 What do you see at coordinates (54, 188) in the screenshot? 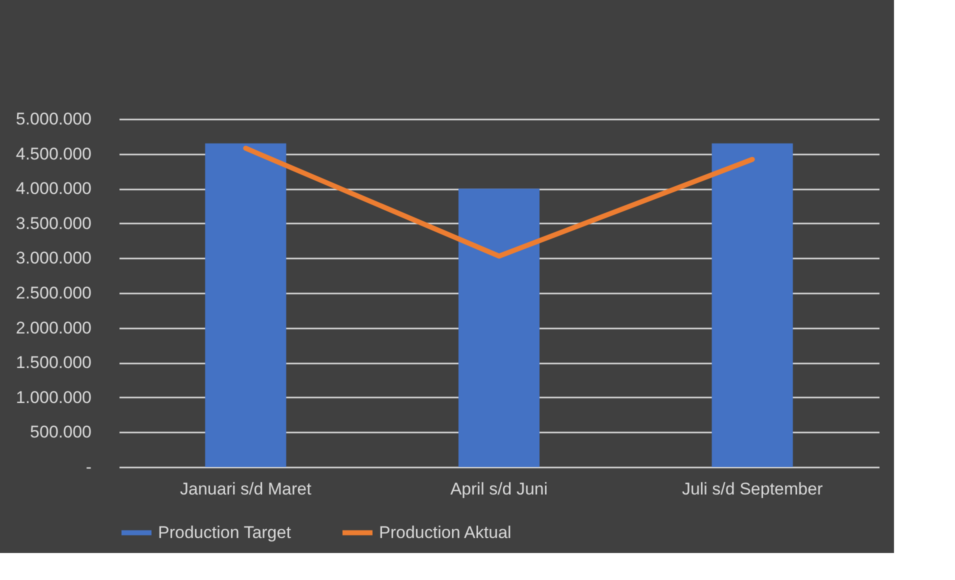
I see `y-tick-label: 4.000.000` at bounding box center [54, 188].